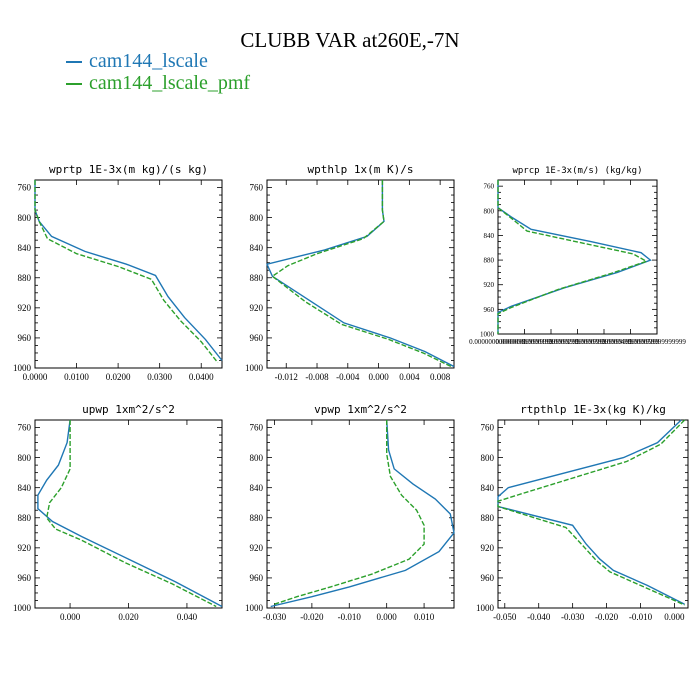 The width and height of the screenshot is (700, 700). Describe the element at coordinates (25, 488) in the screenshot. I see `ytick-label-3: 840` at that location.